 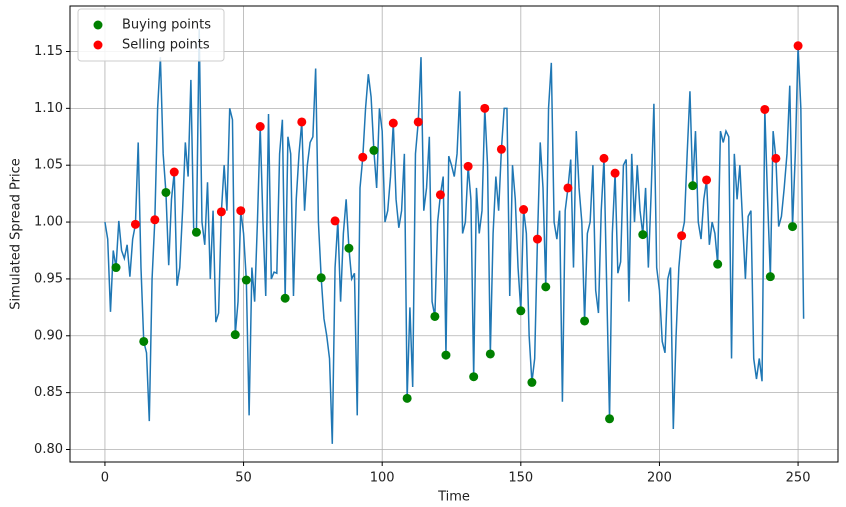 I want to click on y-axis-label: Simulated Spread Price, so click(x=16, y=233).